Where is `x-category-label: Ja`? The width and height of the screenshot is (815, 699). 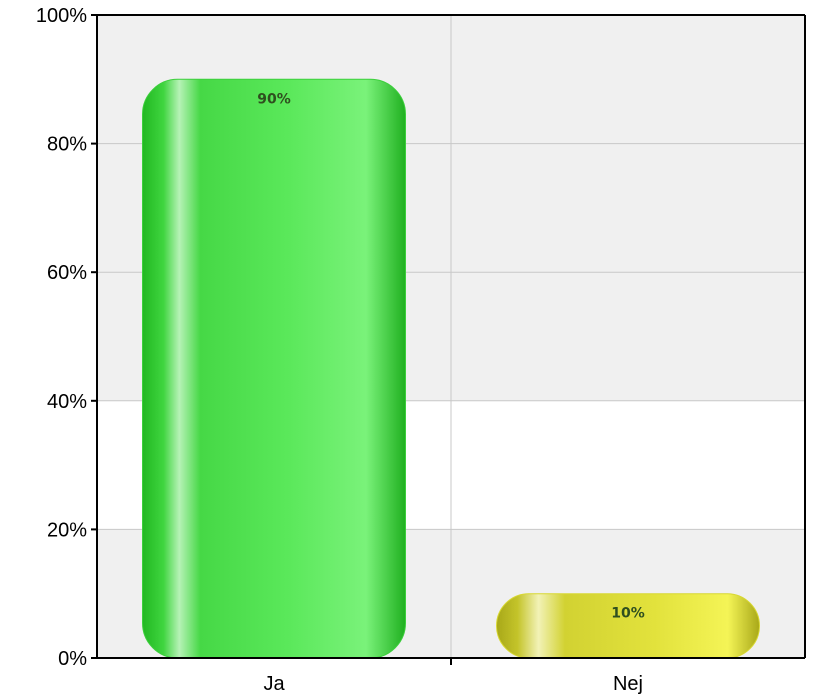
x-category-label: Ja is located at coordinates (274, 684).